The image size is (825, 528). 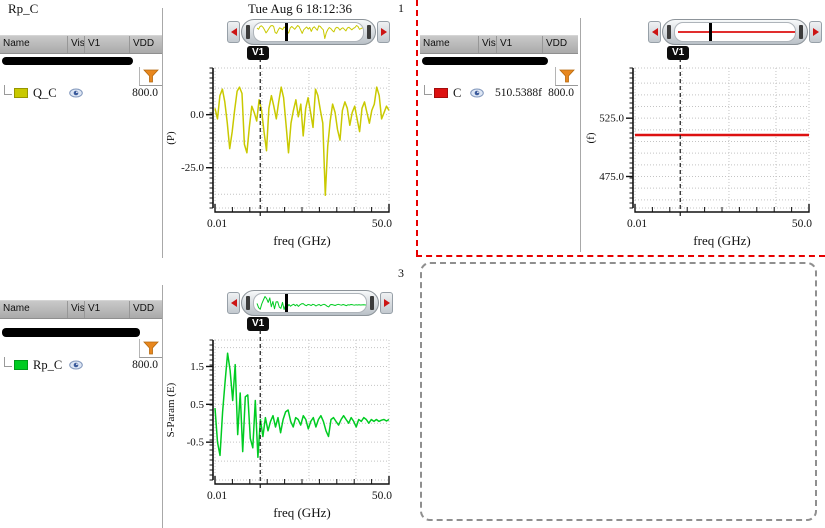 What do you see at coordinates (518, 93) in the screenshot?
I see `trace-v1-value: 510.5388f` at bounding box center [518, 93].